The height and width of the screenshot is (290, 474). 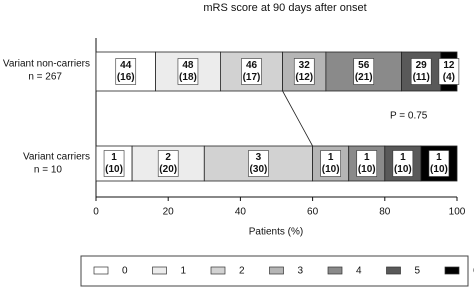 I want to click on x-tick-label: 0, so click(x=96, y=212).